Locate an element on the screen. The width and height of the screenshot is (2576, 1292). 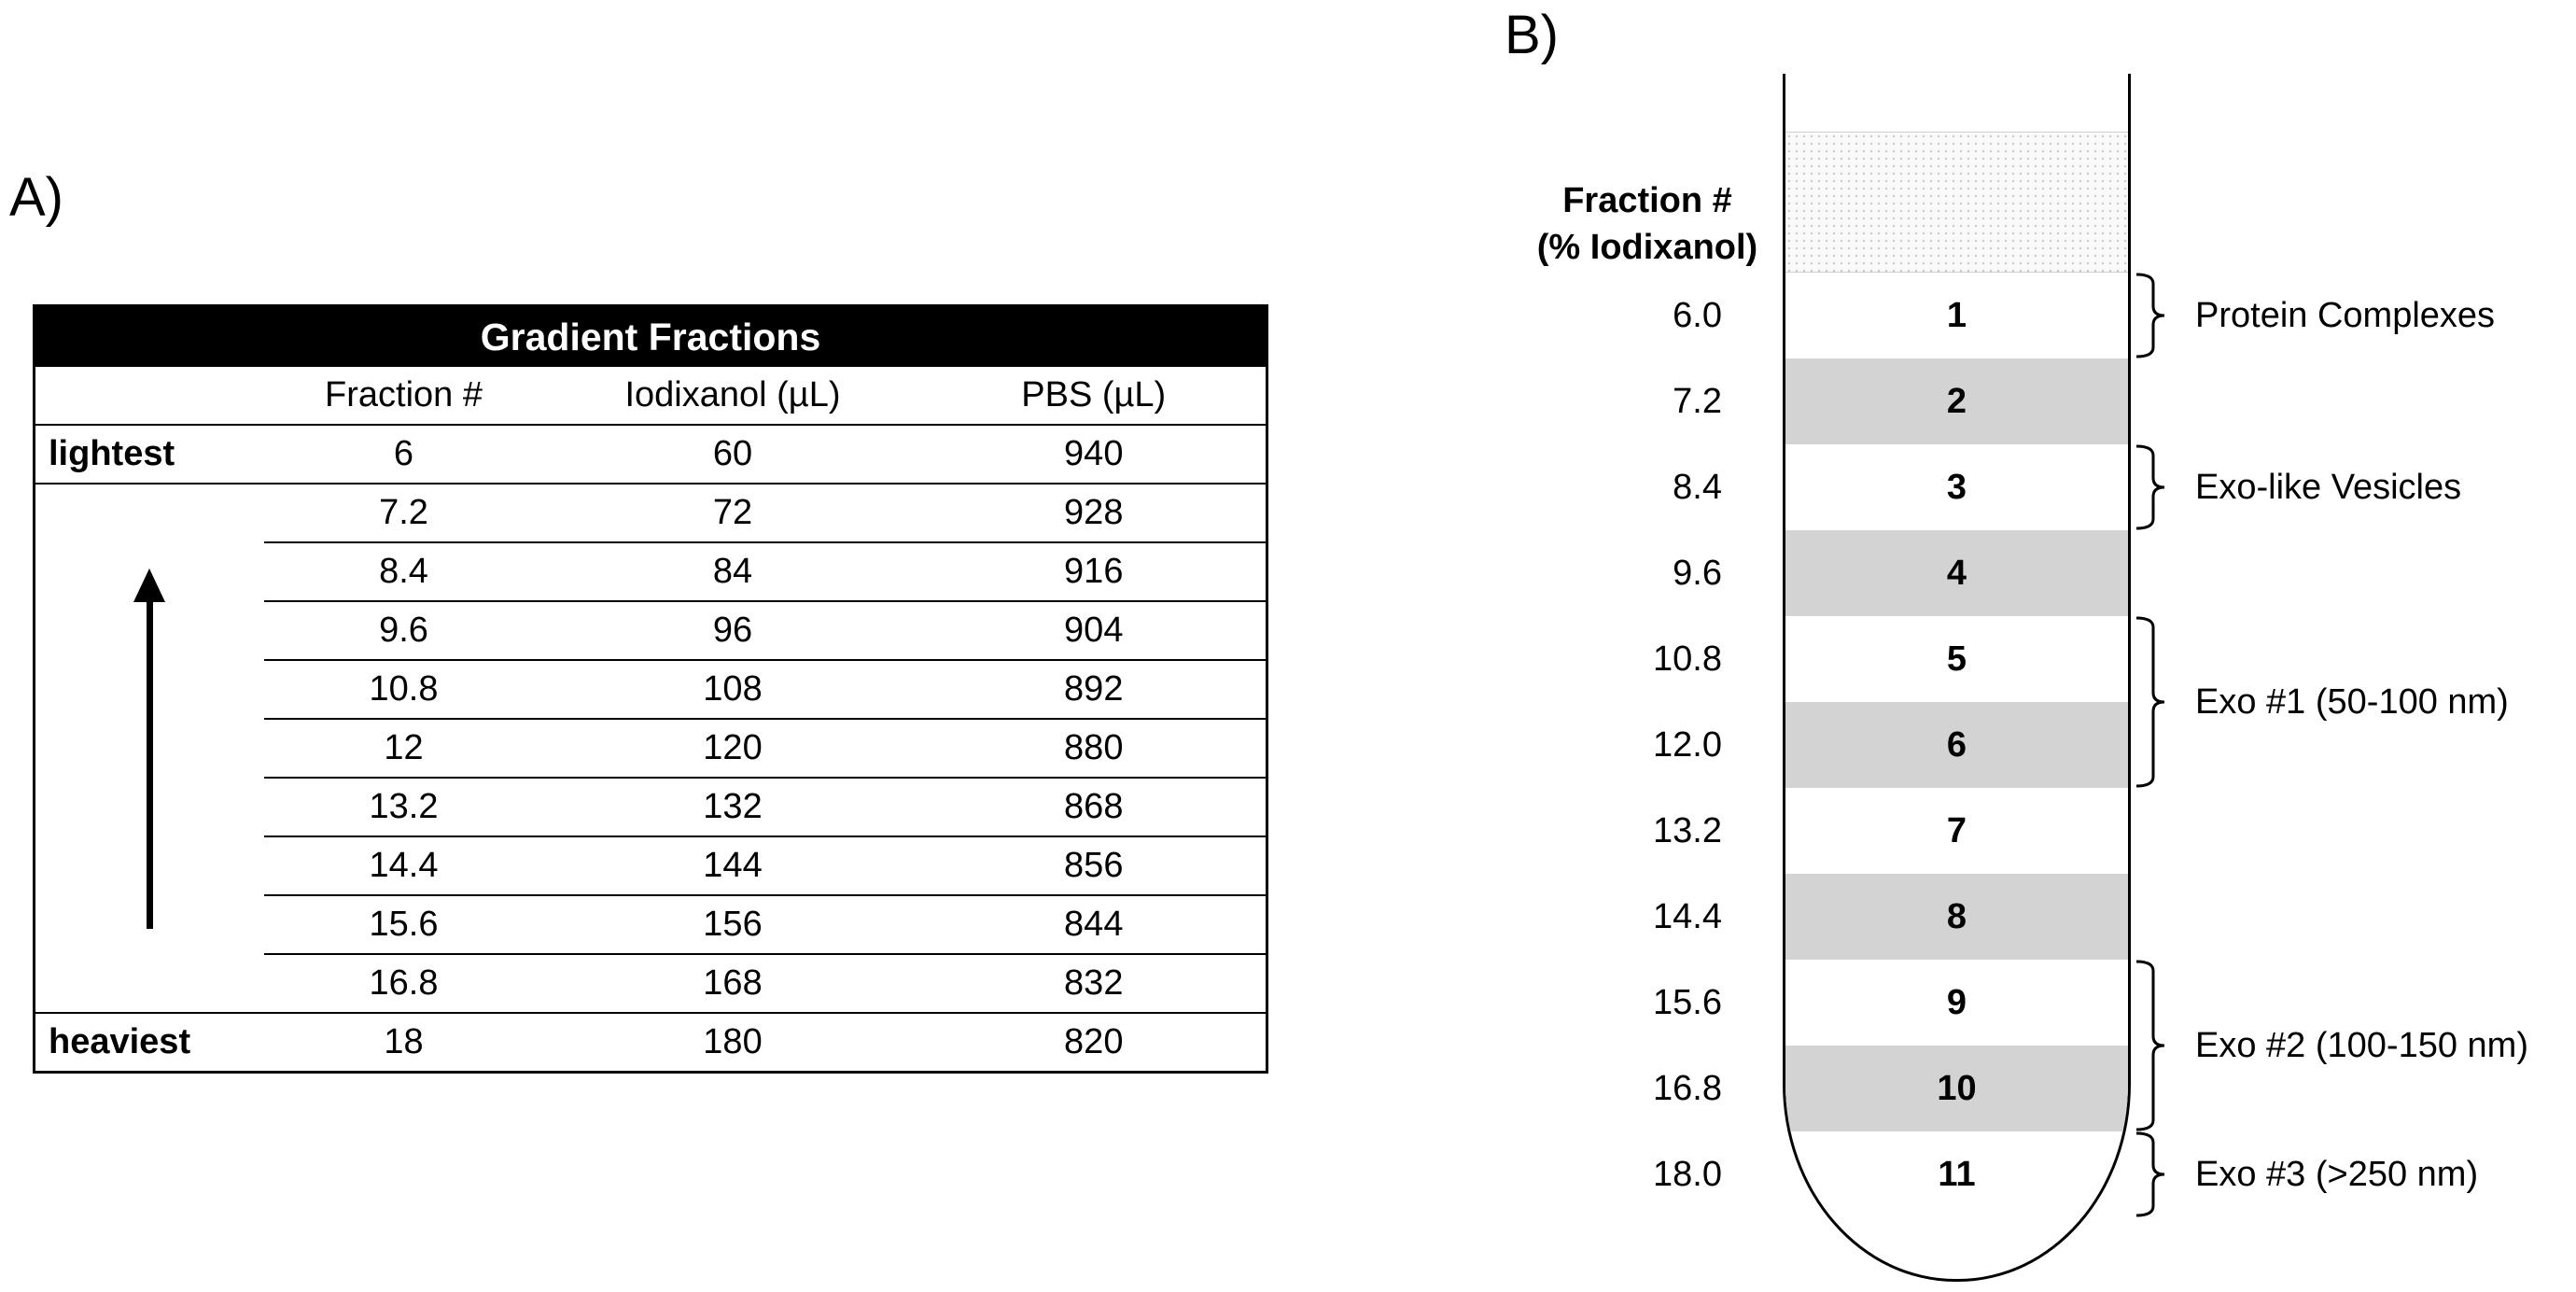
cell-fraction: 16.8 is located at coordinates (403, 984).